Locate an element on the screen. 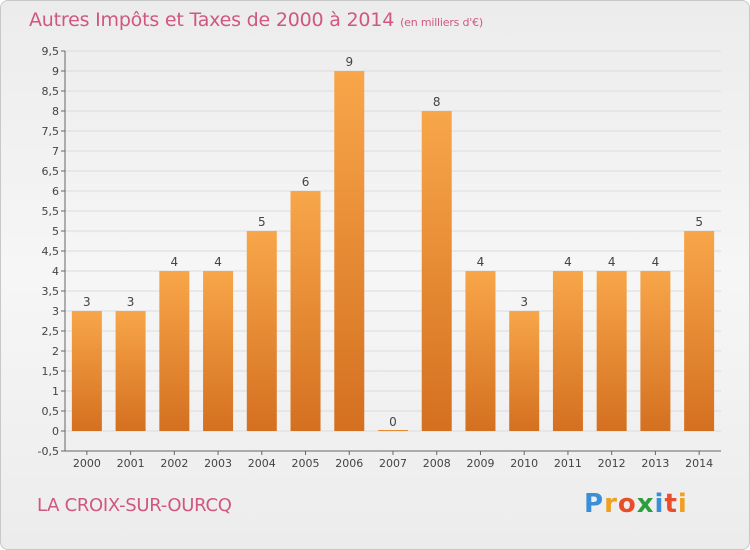 This screenshot has width=750, height=550. data-label-2003: 4 is located at coordinates (218, 262).